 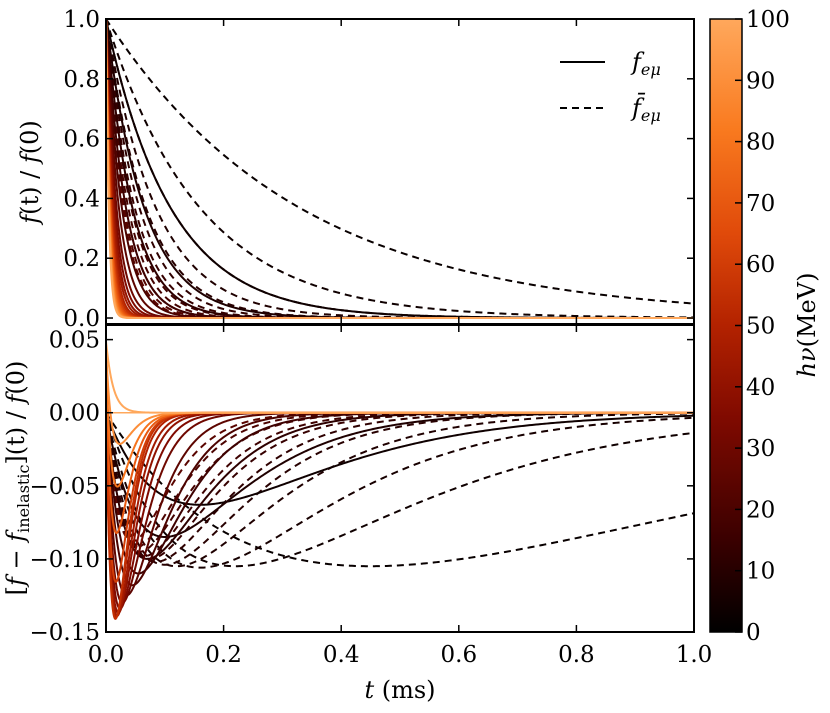 I want to click on legend-label-f-emu: feμ, so click(x=645, y=63).